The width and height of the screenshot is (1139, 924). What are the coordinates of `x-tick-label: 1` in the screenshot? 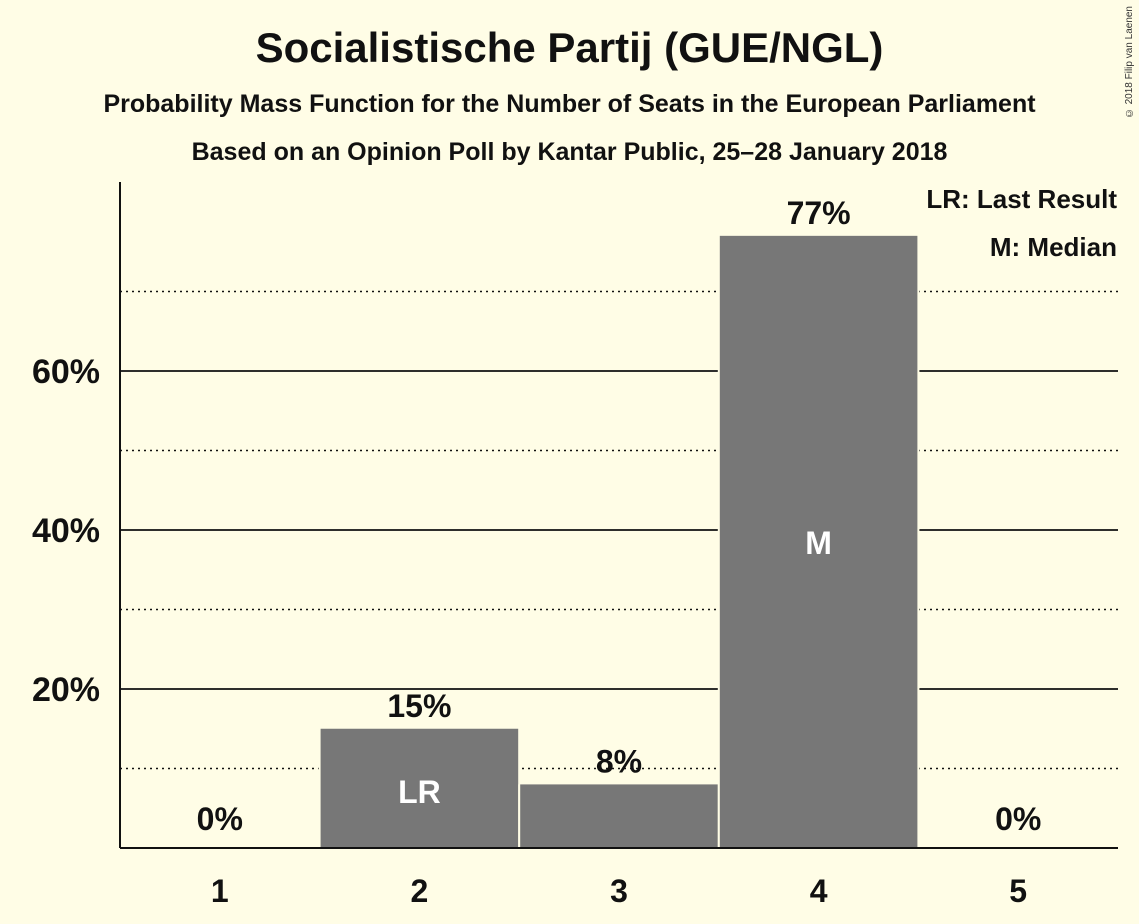 It's located at (220, 891).